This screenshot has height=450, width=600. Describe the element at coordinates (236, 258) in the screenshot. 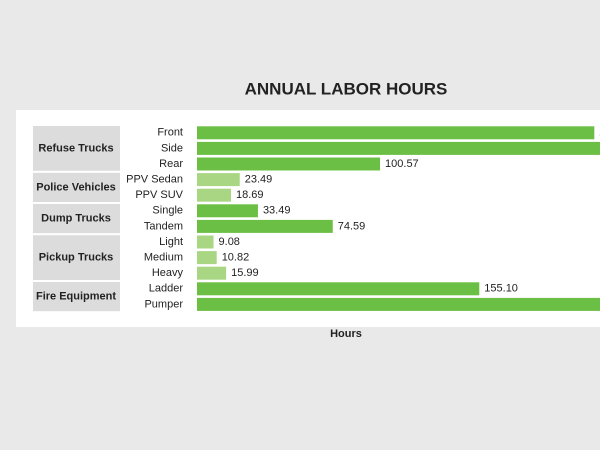

I see `value-label: 10.82` at that location.